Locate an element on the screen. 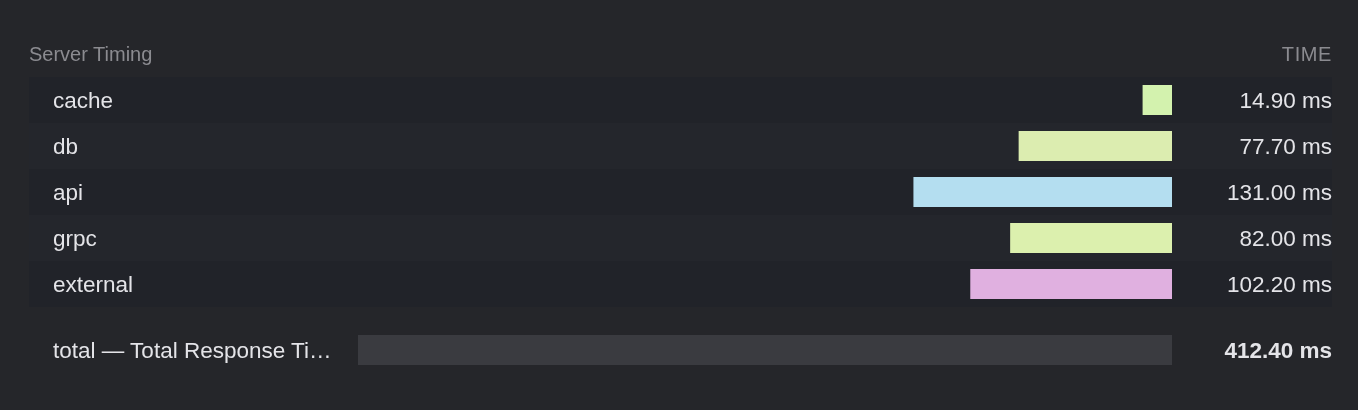  data-label: 131.00 ms is located at coordinates (1279, 192).